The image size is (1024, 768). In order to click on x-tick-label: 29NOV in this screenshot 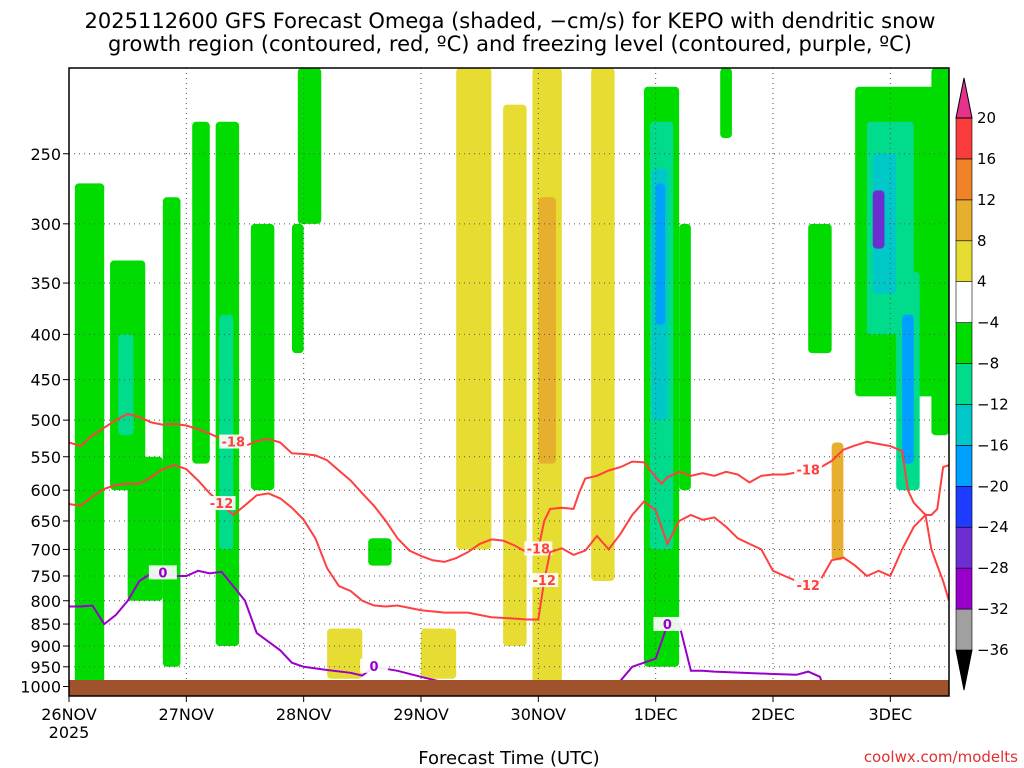, I will do `click(421, 714)`.